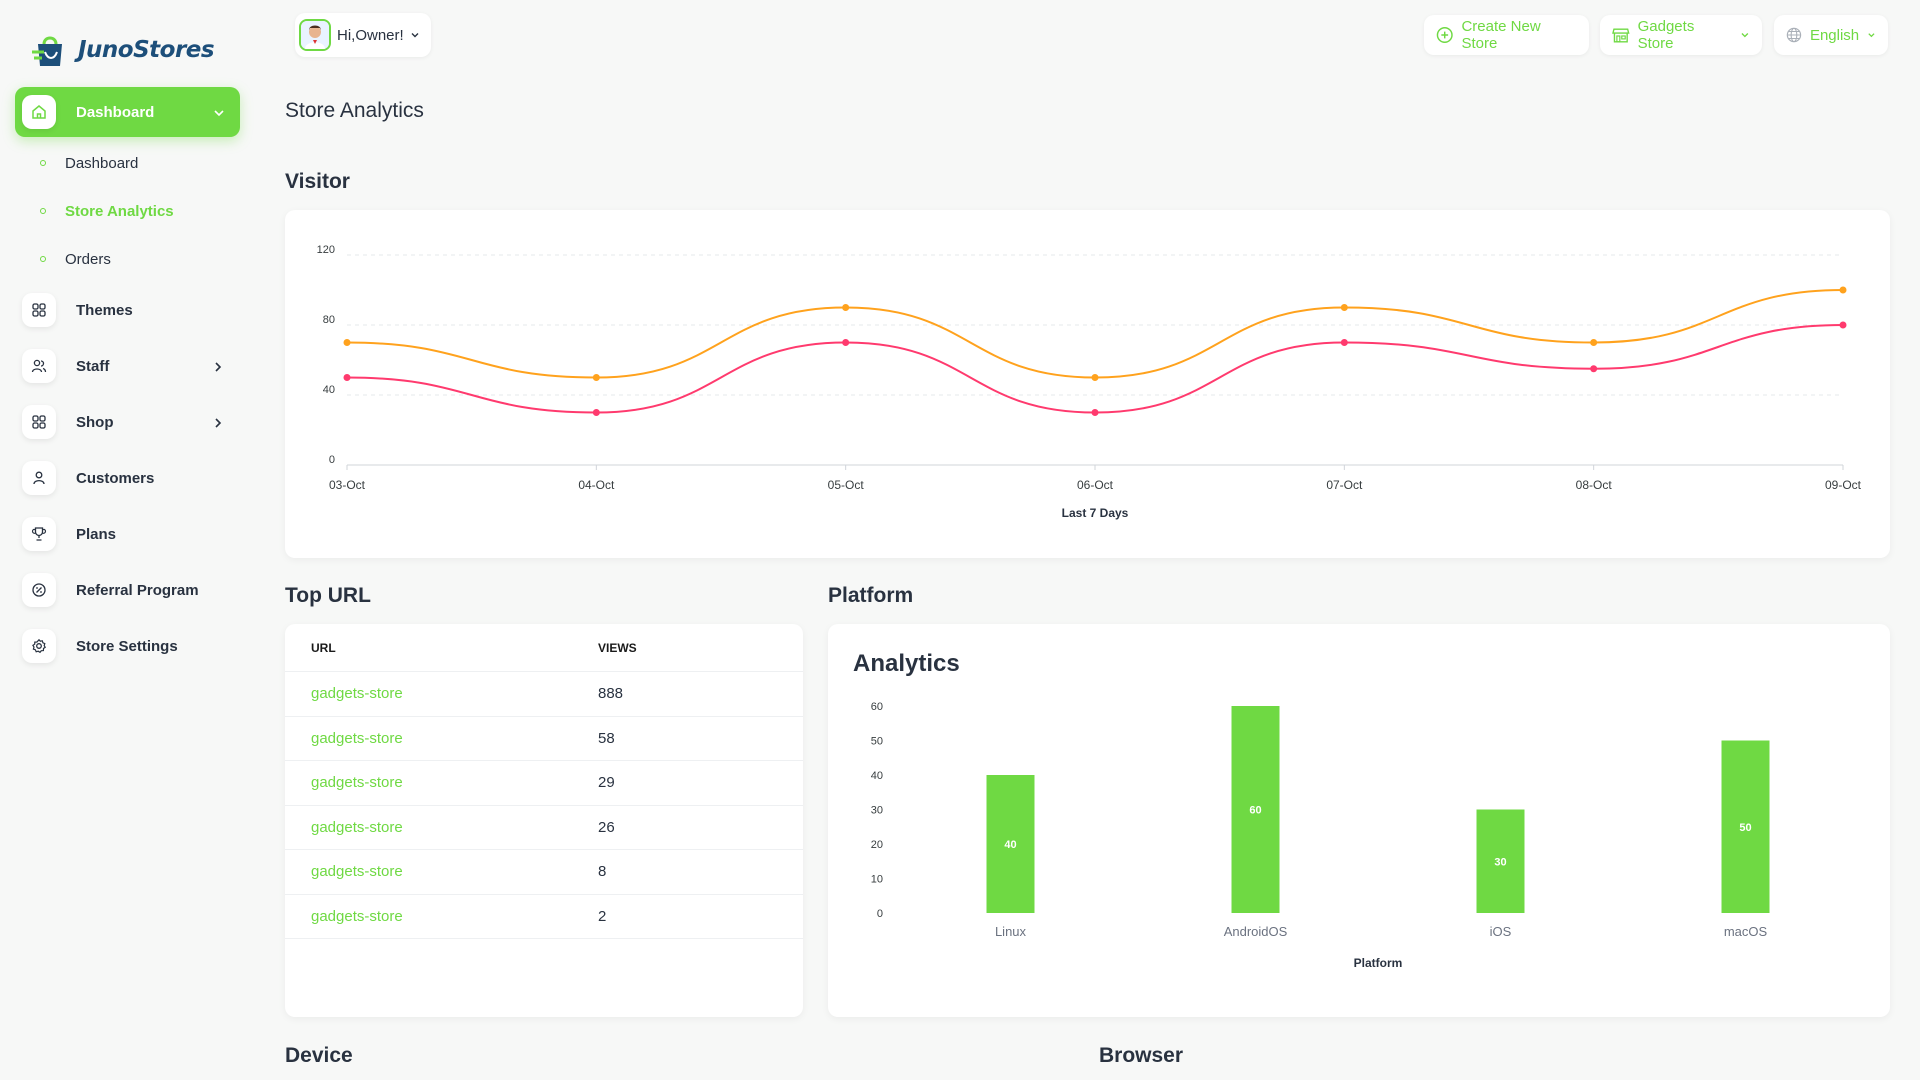 This screenshot has width=1920, height=1080. Describe the element at coordinates (596, 485) in the screenshot. I see `x-tick-label: 04-Oct` at that location.